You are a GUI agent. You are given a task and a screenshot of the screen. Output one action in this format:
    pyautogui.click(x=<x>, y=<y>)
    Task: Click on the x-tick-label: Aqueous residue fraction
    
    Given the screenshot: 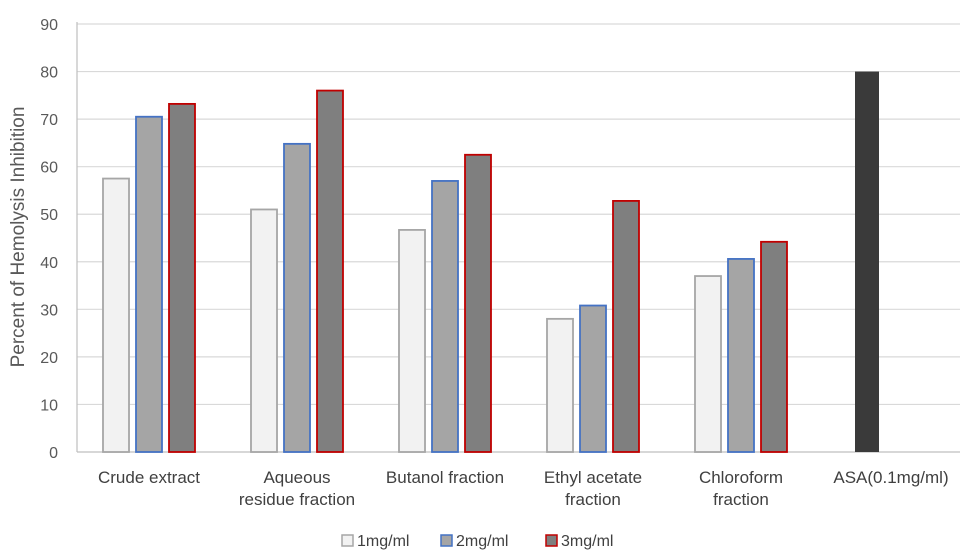 What is the action you would take?
    pyautogui.click(x=297, y=488)
    